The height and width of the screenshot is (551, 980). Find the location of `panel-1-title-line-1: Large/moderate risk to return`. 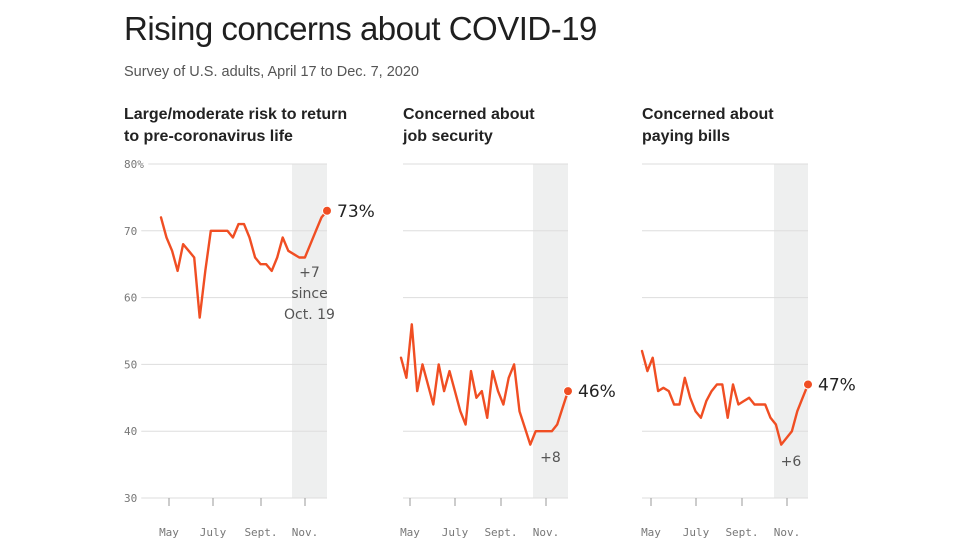

panel-1-title-line-1: Large/moderate risk to return is located at coordinates (236, 114).